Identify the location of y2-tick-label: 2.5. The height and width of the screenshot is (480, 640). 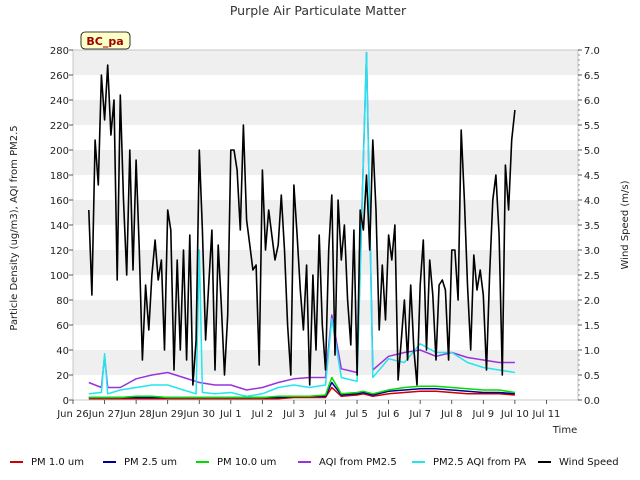
(592, 276).